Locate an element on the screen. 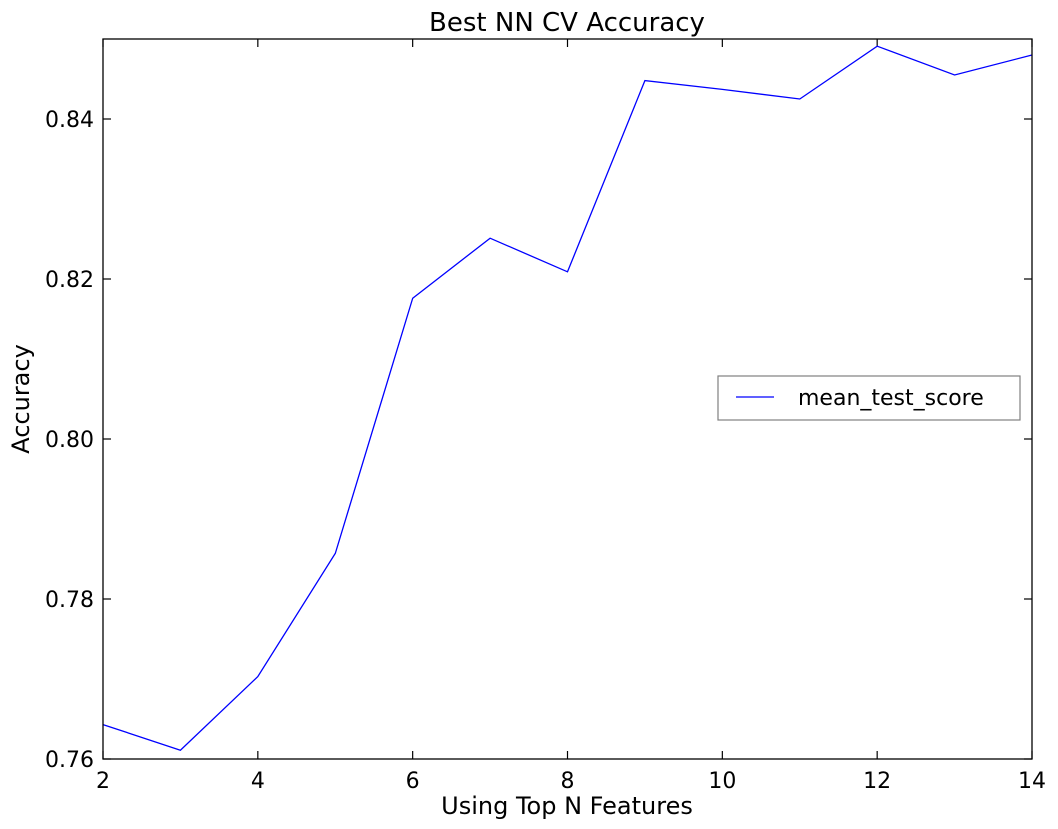 The image size is (1058, 829). legend-label-mean-test-score: mean_test_score is located at coordinates (891, 398).